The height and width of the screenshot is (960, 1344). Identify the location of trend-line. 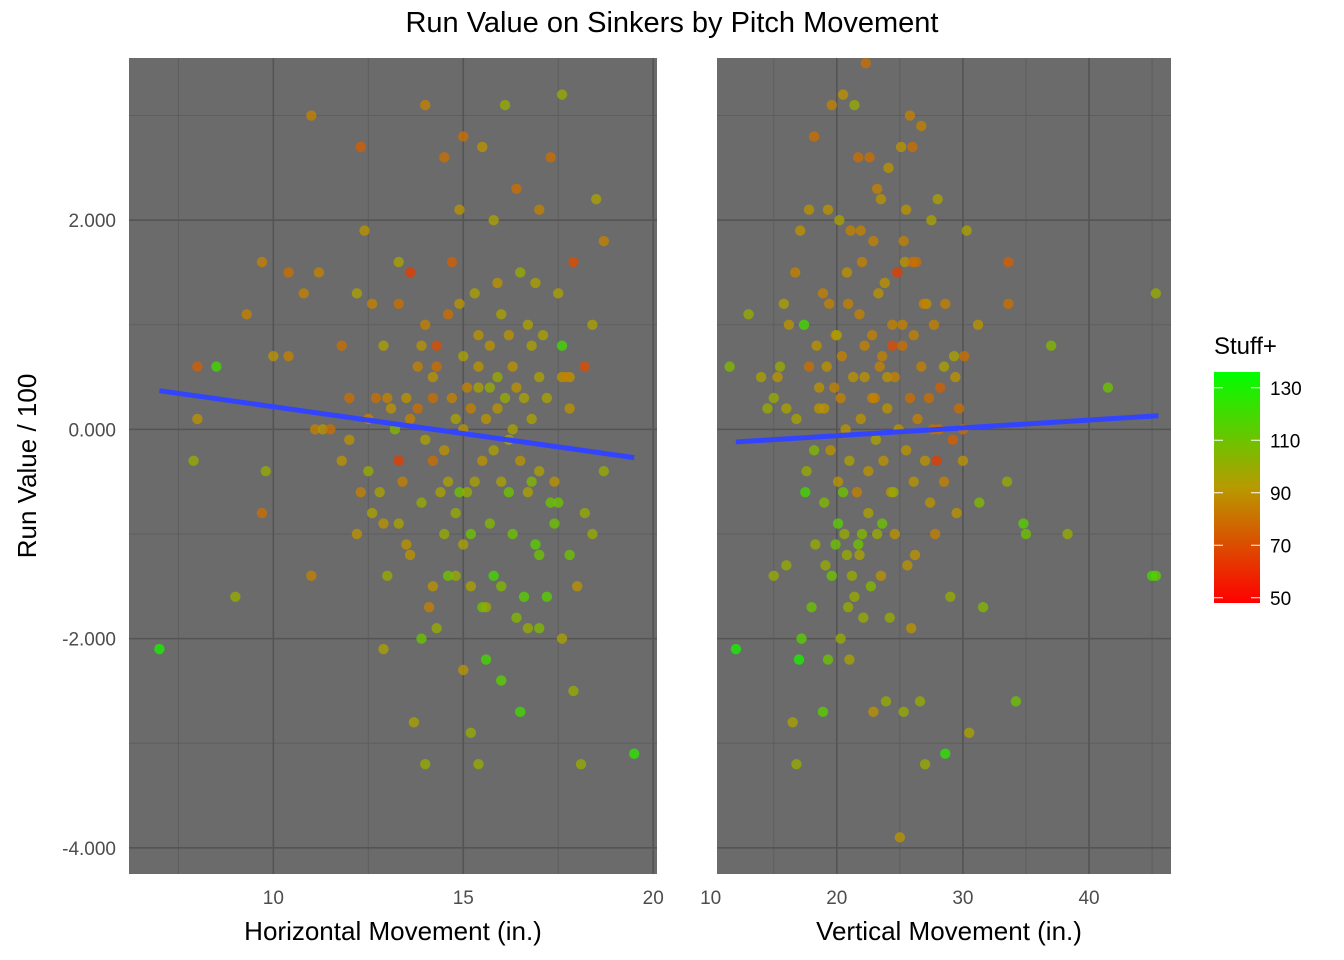
(947, 429).